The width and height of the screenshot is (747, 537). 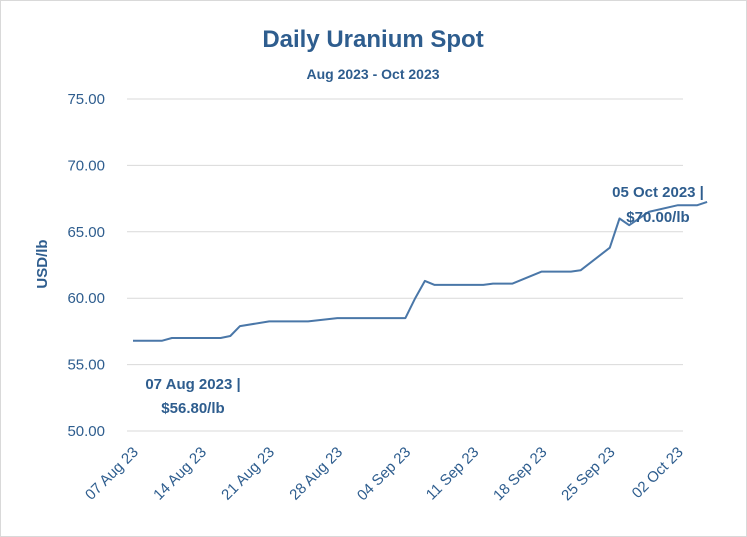 I want to click on y-tick-label: 65.00, so click(x=86, y=232).